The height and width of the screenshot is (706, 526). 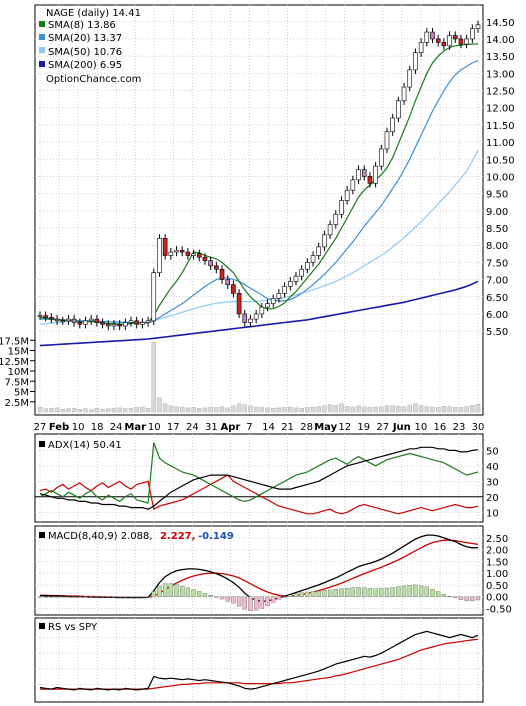 What do you see at coordinates (231, 427) in the screenshot?
I see `x-tick-label: Apr` at bounding box center [231, 427].